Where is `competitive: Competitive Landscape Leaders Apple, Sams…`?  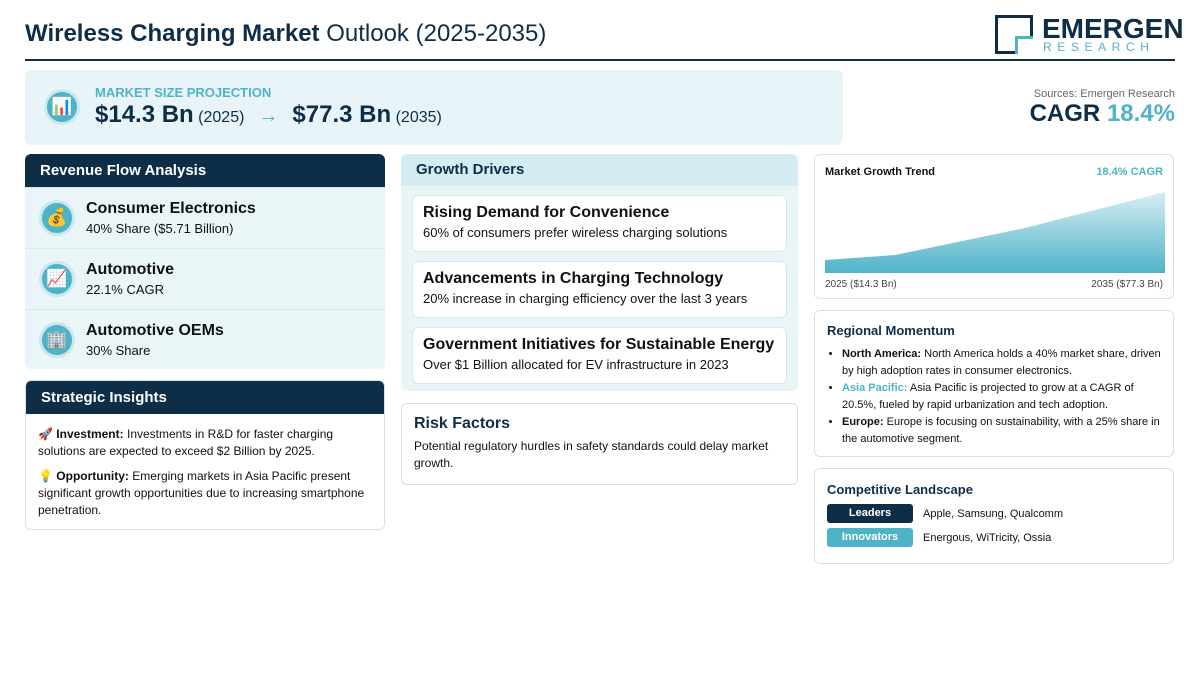
competitive: Competitive Landscape Leaders Apple, Sams… is located at coordinates (994, 516).